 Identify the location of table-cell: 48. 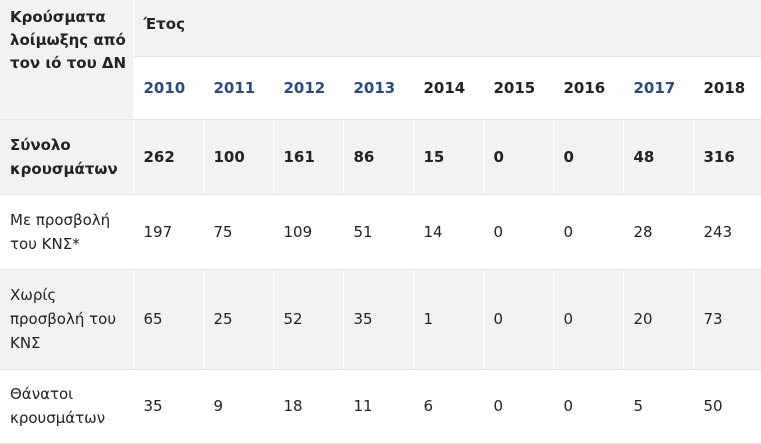
(658, 157).